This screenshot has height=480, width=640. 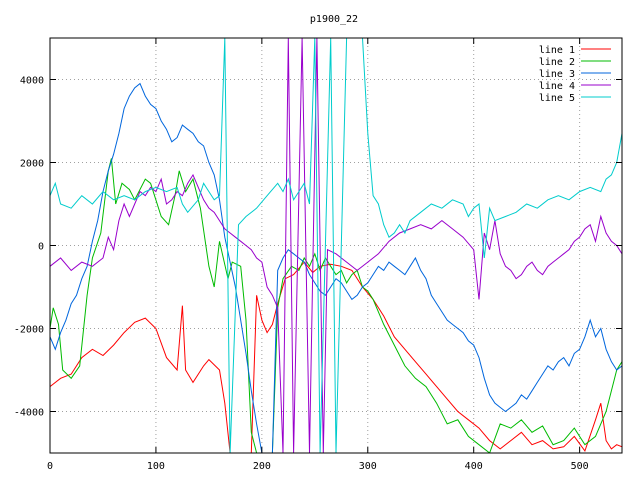 What do you see at coordinates (156, 466) in the screenshot?
I see `x-tick-label: 100` at bounding box center [156, 466].